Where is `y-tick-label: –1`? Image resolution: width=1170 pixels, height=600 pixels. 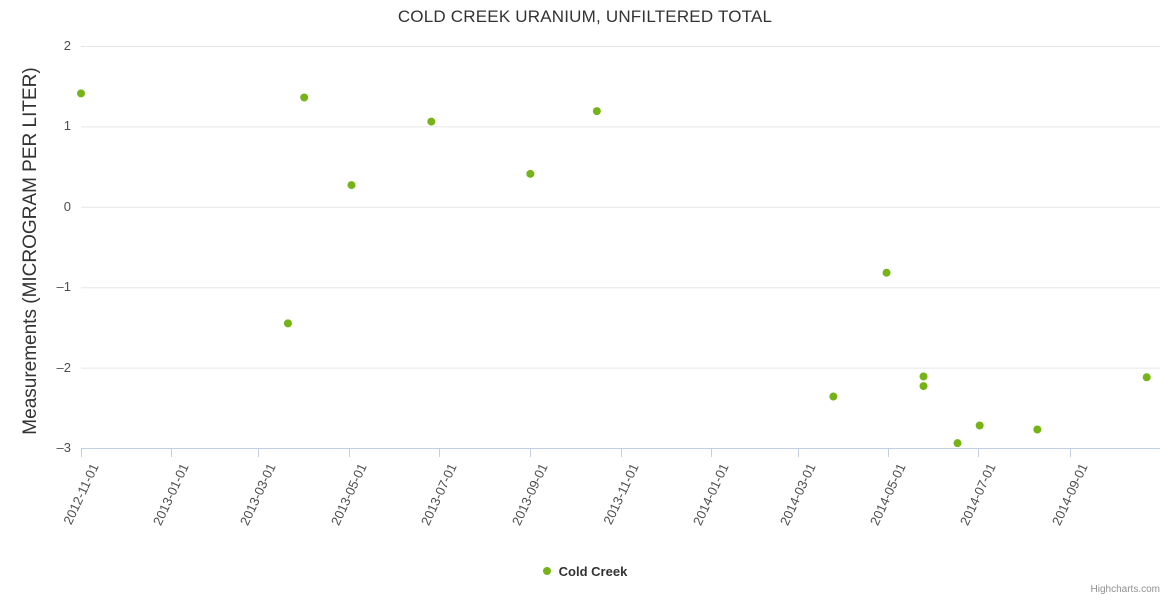 y-tick-label: –1 is located at coordinates (63, 287).